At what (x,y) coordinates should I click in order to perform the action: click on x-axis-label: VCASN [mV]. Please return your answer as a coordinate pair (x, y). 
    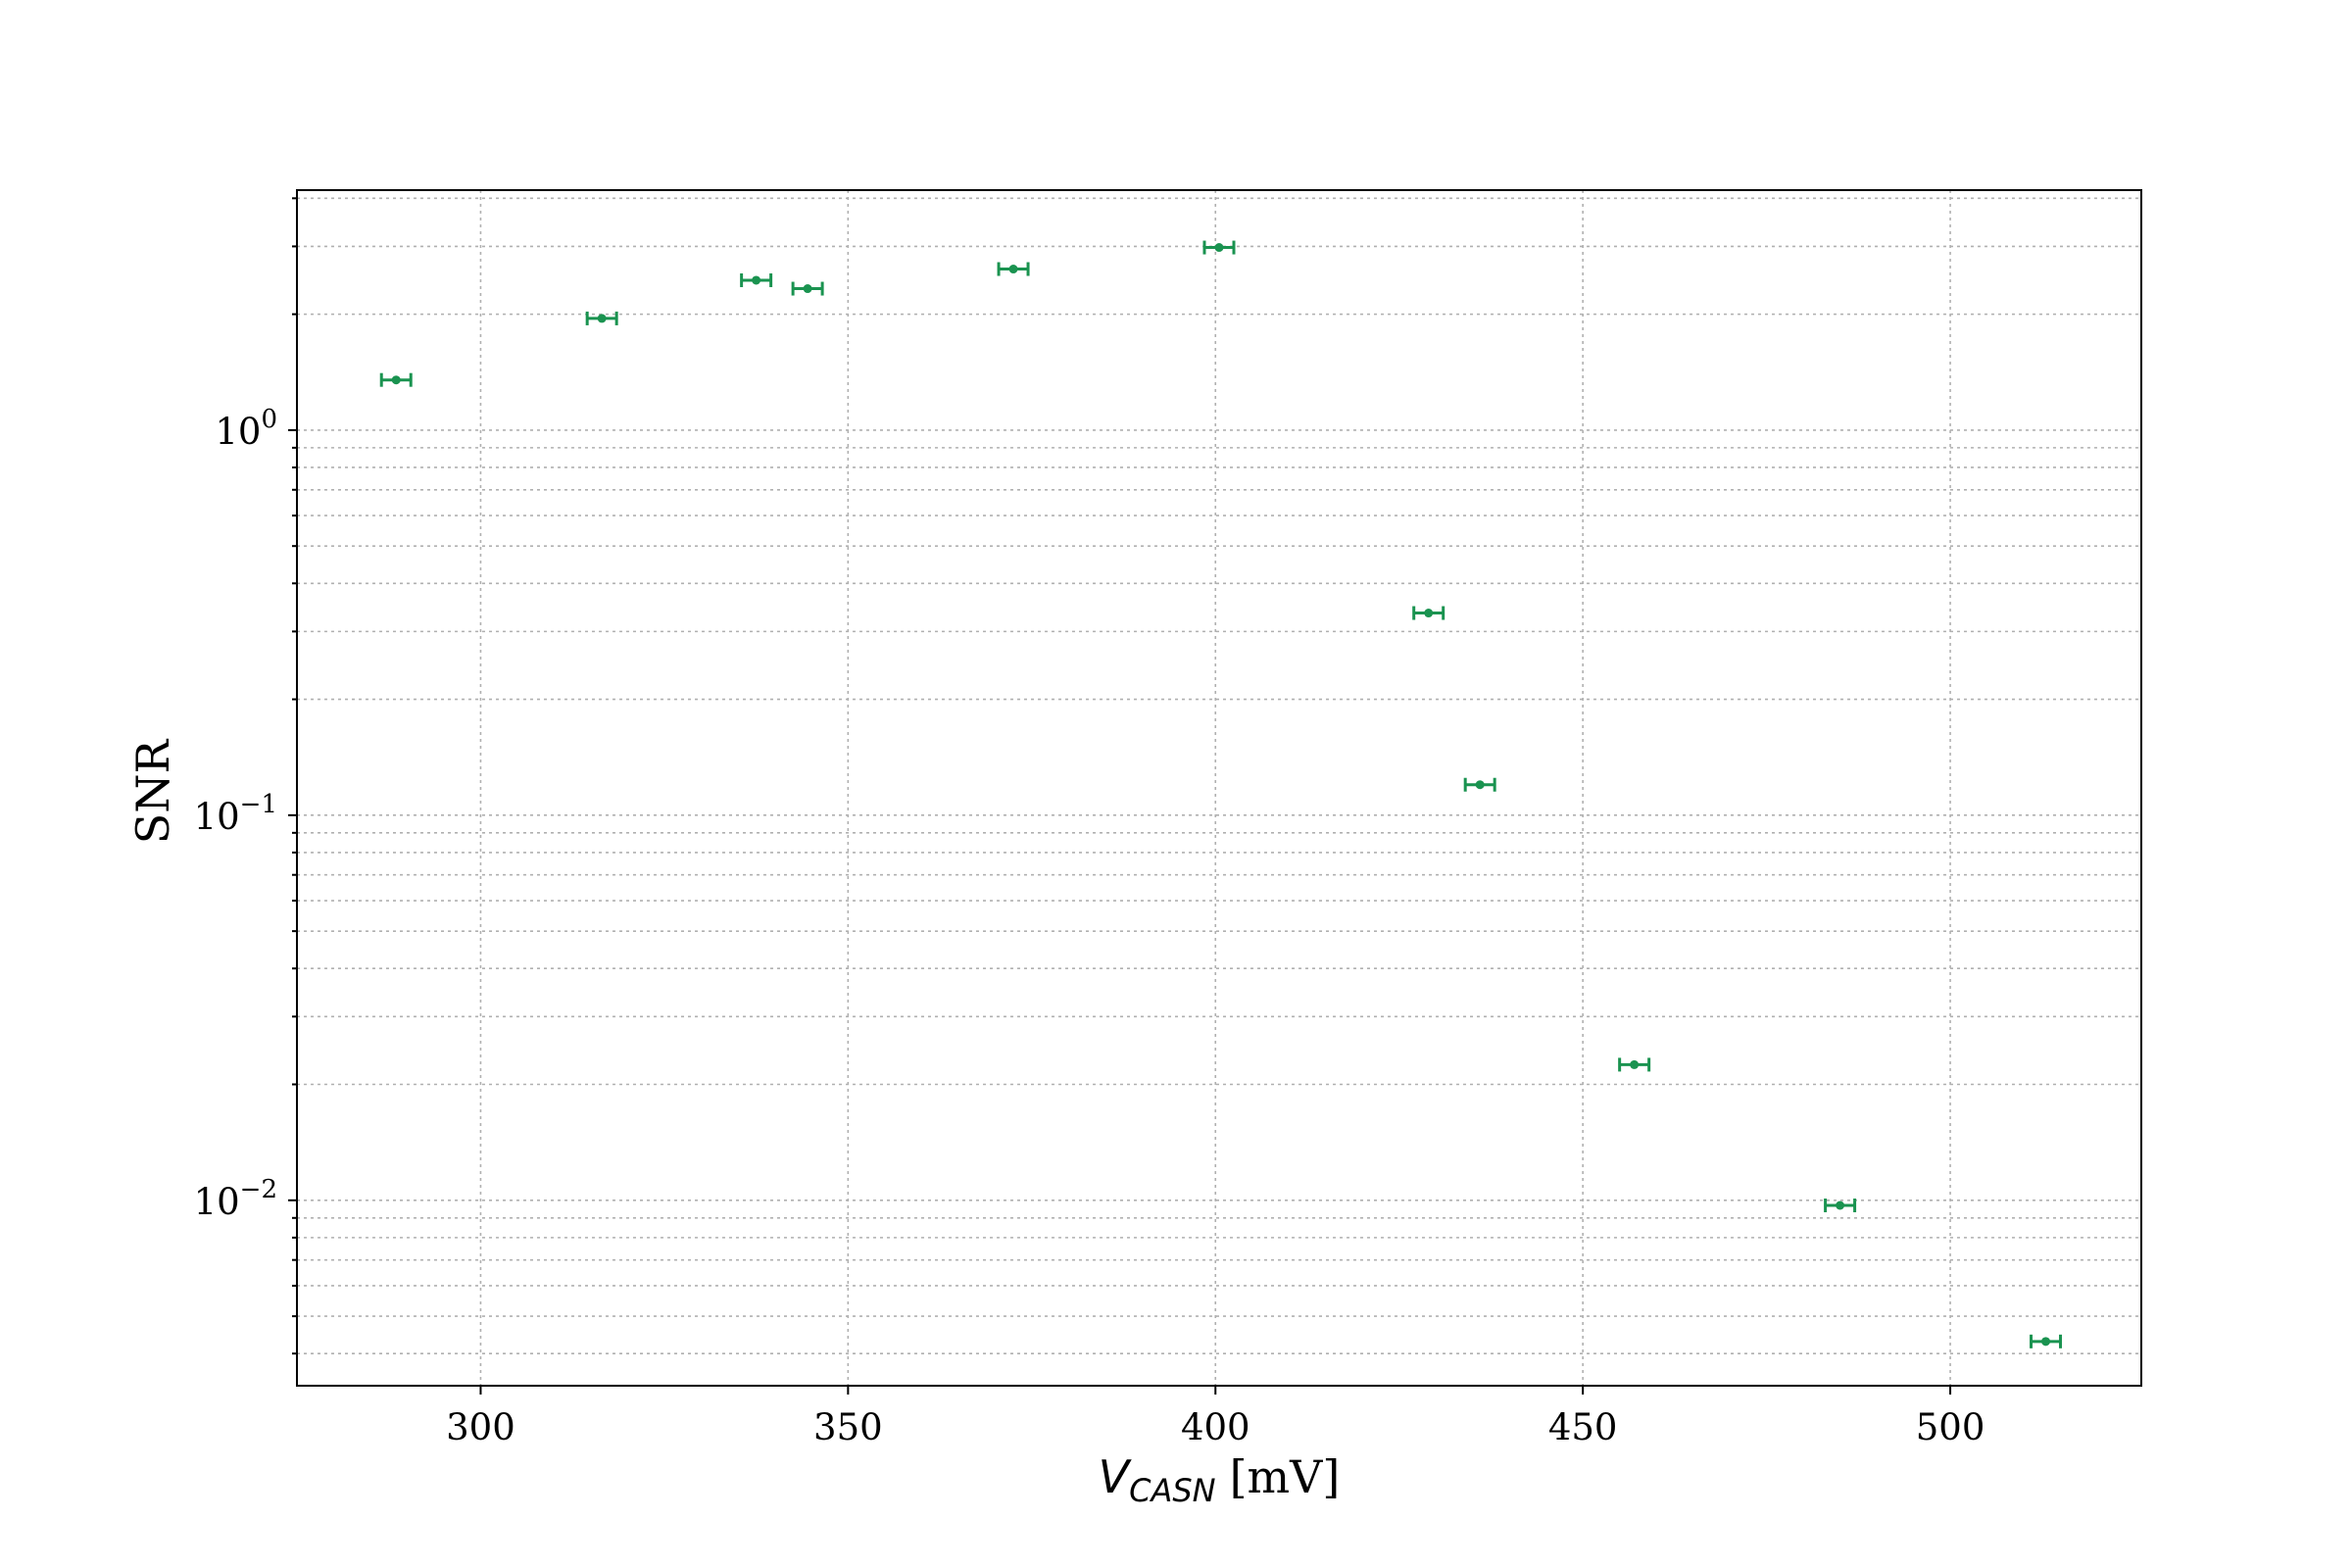
    Looking at the image, I should click on (1220, 1479).